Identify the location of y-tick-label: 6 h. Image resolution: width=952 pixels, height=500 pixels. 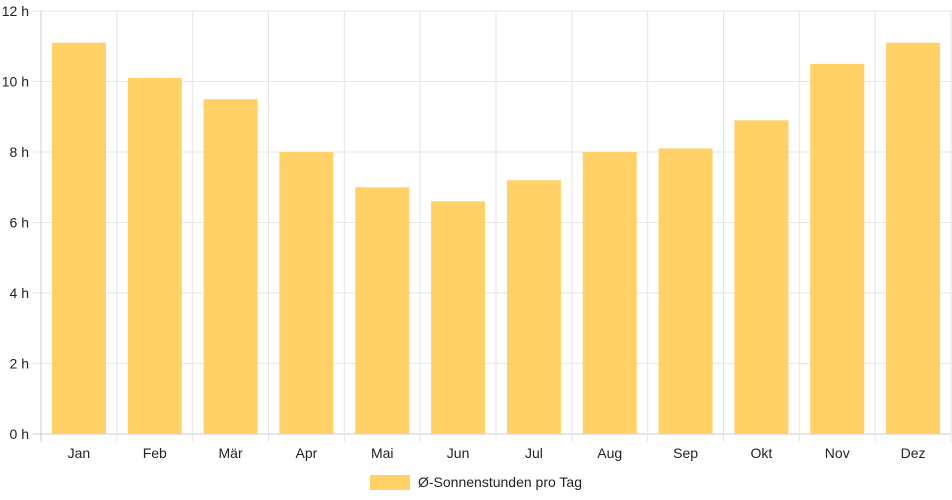
(19, 223).